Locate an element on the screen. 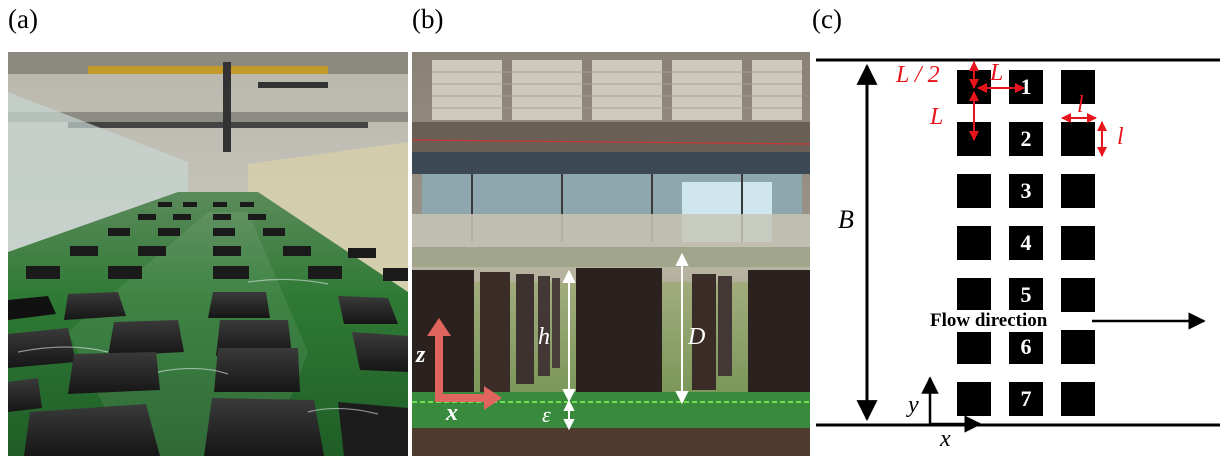  block-number-5: 5 is located at coordinates (1026, 294).